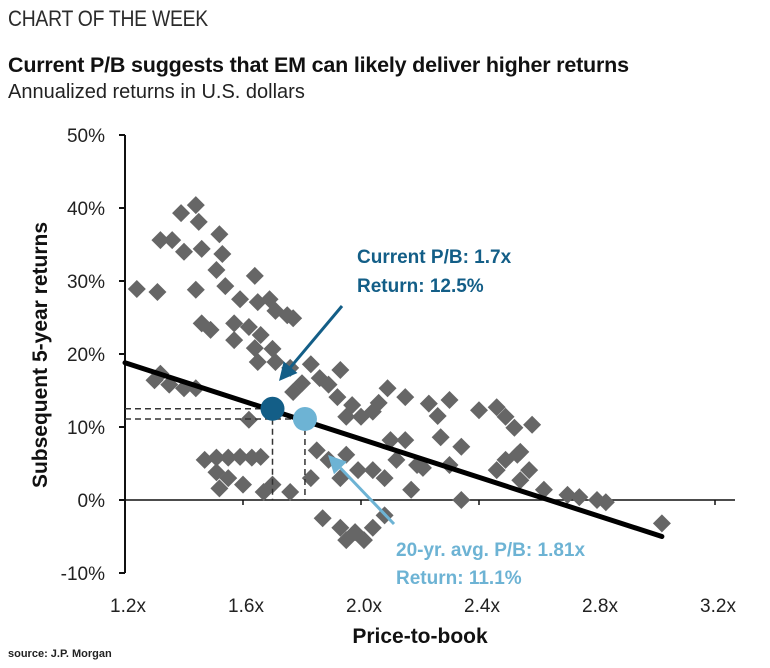  I want to click on x-axis-title: Price-to-book, so click(420, 636).